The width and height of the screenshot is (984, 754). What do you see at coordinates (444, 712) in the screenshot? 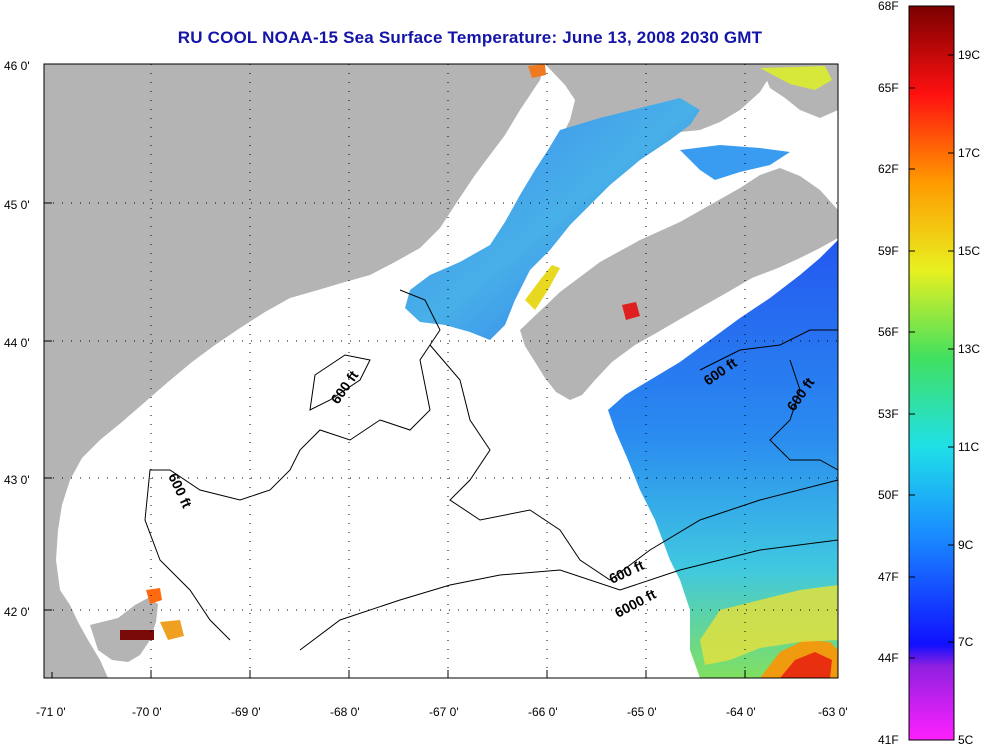
I see `lon-label-4: -67 0'` at bounding box center [444, 712].